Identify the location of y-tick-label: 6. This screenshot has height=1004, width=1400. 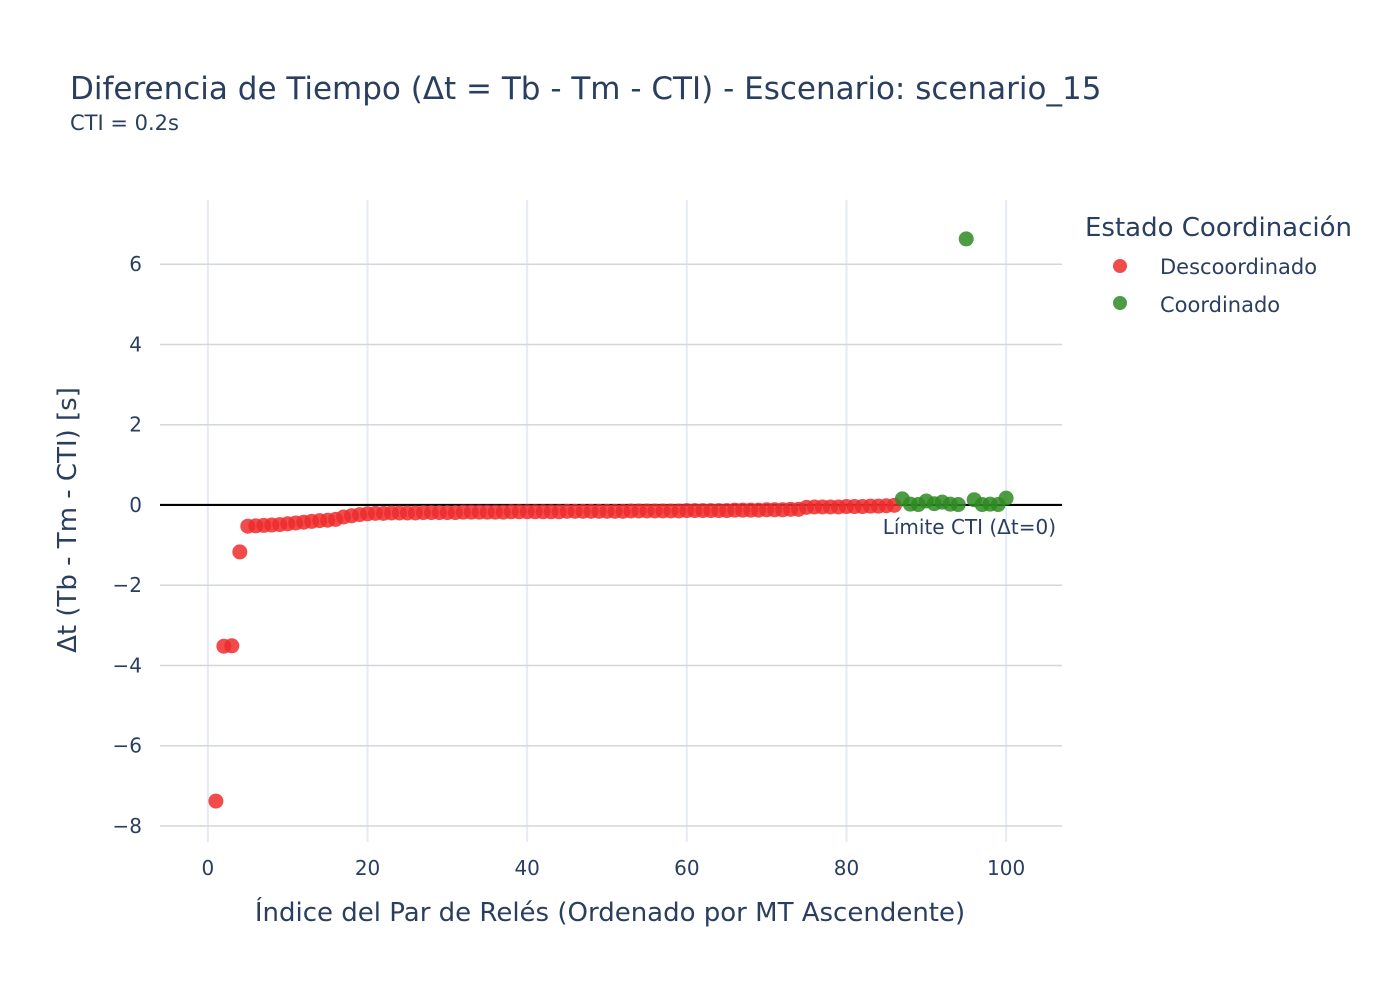
(135, 264).